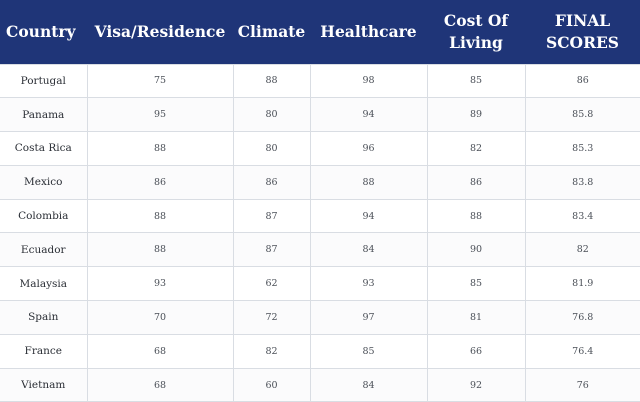 This screenshot has width=640, height=402. What do you see at coordinates (41, 31) in the screenshot?
I see `header-country: Country` at bounding box center [41, 31].